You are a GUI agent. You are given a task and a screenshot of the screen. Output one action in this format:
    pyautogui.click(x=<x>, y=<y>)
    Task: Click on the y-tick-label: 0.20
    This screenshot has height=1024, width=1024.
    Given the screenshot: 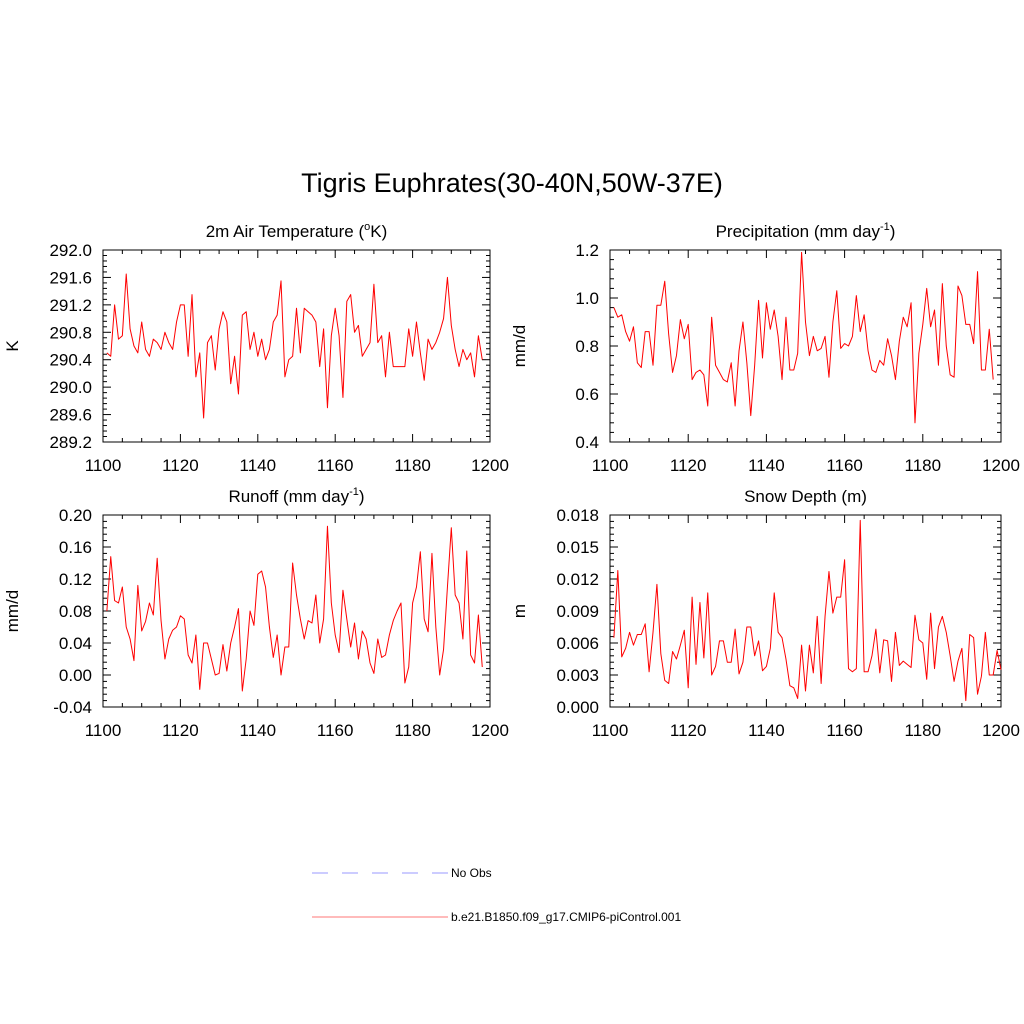 What is the action you would take?
    pyautogui.click(x=75, y=515)
    